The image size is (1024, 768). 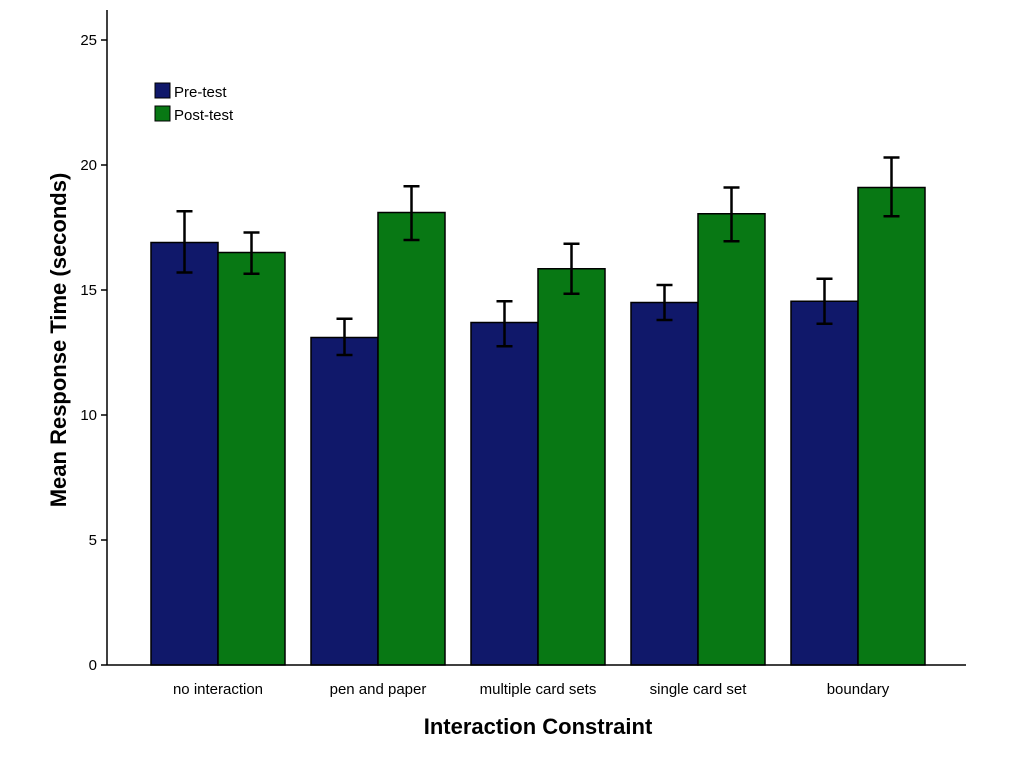 What do you see at coordinates (58, 340) in the screenshot?
I see `y-axis-title: Mean Response Time (seconds)` at bounding box center [58, 340].